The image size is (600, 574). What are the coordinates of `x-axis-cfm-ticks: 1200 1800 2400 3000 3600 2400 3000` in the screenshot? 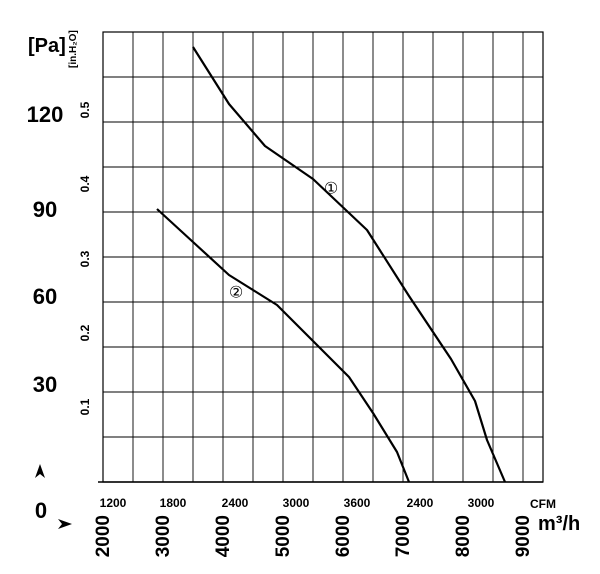 It's located at (297, 503).